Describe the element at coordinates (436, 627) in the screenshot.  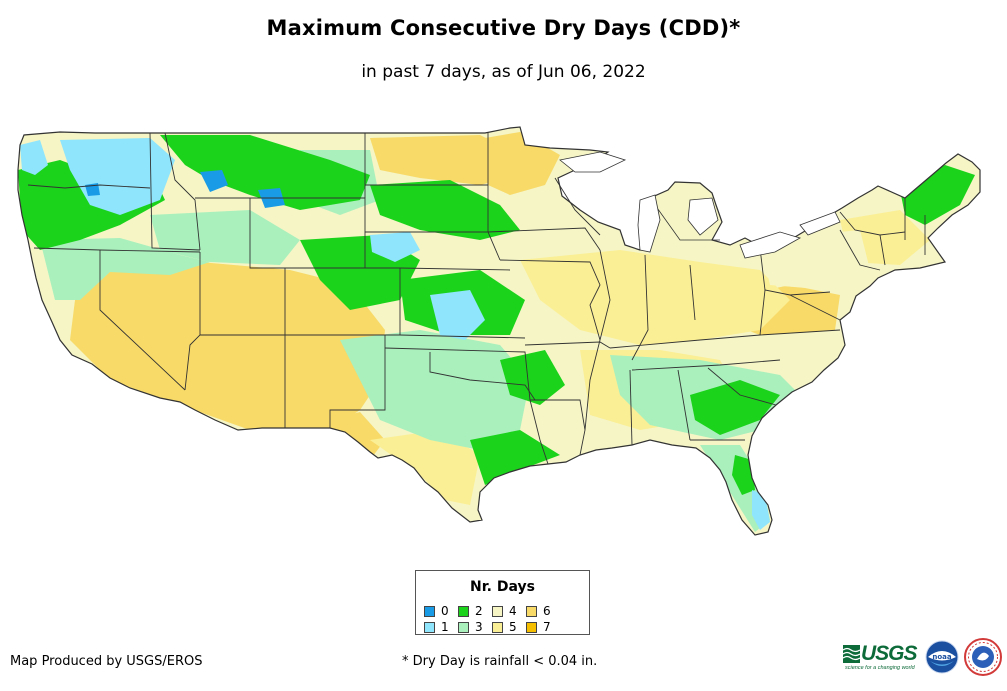
I see `legend-item: 1` at that location.